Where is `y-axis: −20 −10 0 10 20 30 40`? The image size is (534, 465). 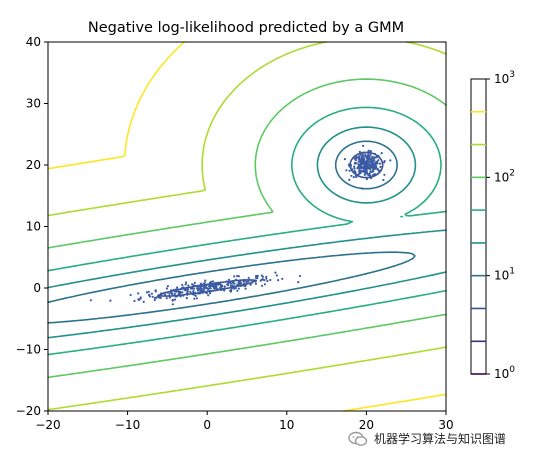 y-axis: −20 −10 0 10 20 30 40 is located at coordinates (32, 226).